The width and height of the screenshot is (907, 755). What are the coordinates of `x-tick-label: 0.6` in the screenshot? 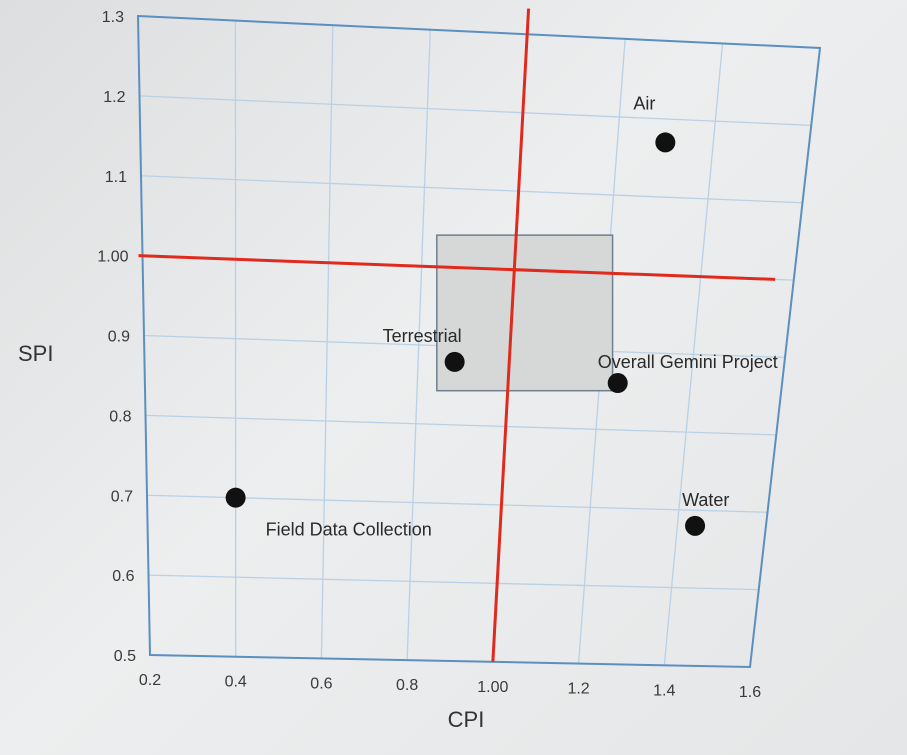 It's located at (321, 683).